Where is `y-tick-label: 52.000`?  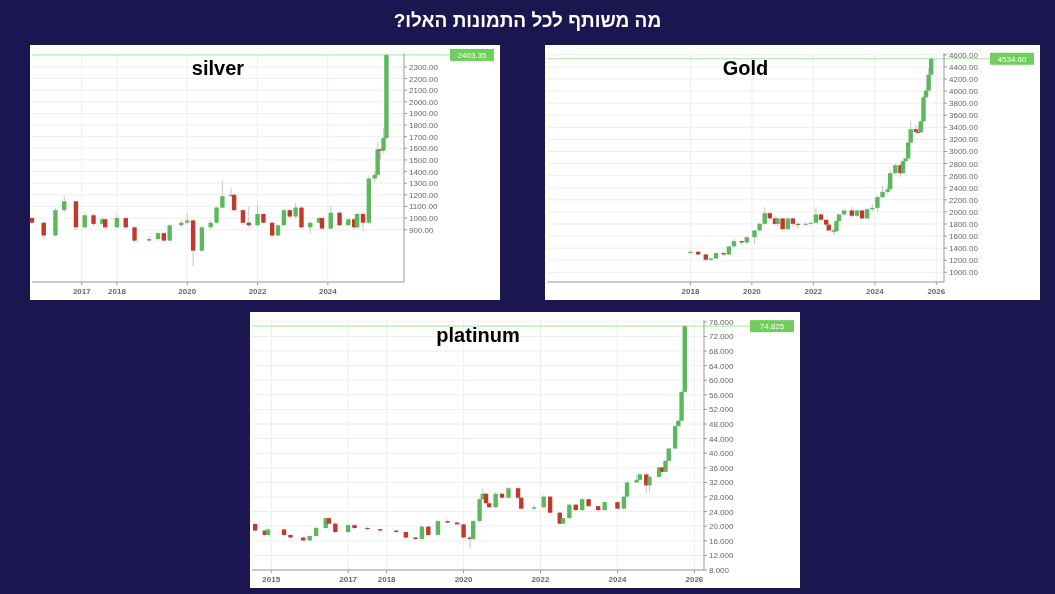
y-tick-label: 52.000 is located at coordinates (722, 410).